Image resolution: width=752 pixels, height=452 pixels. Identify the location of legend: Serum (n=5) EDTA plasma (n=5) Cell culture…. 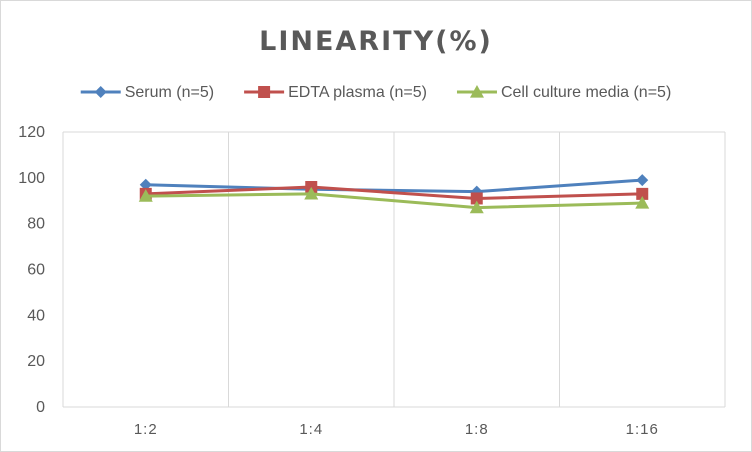
(375, 92).